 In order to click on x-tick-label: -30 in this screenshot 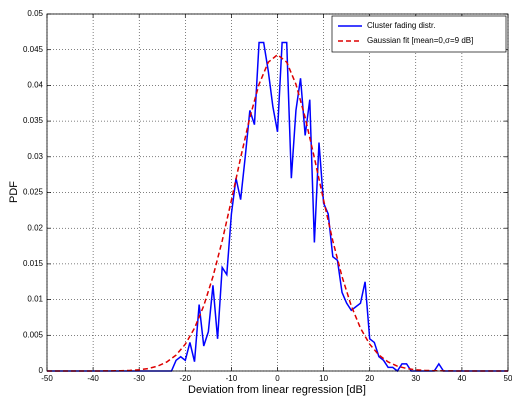, I will do `click(139, 378)`.